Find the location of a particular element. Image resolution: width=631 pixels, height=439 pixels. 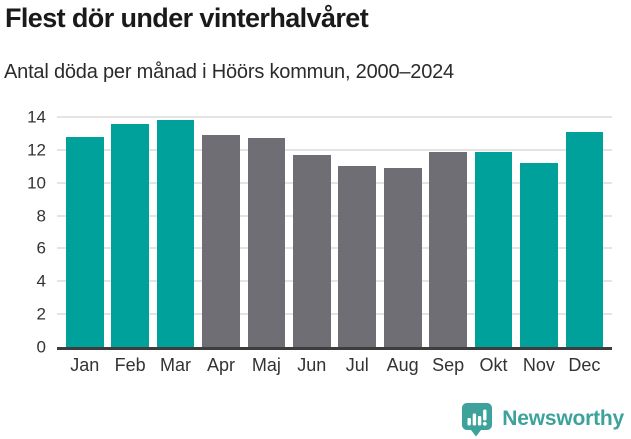

y-tick-label-10: 10 is located at coordinates (36, 183).